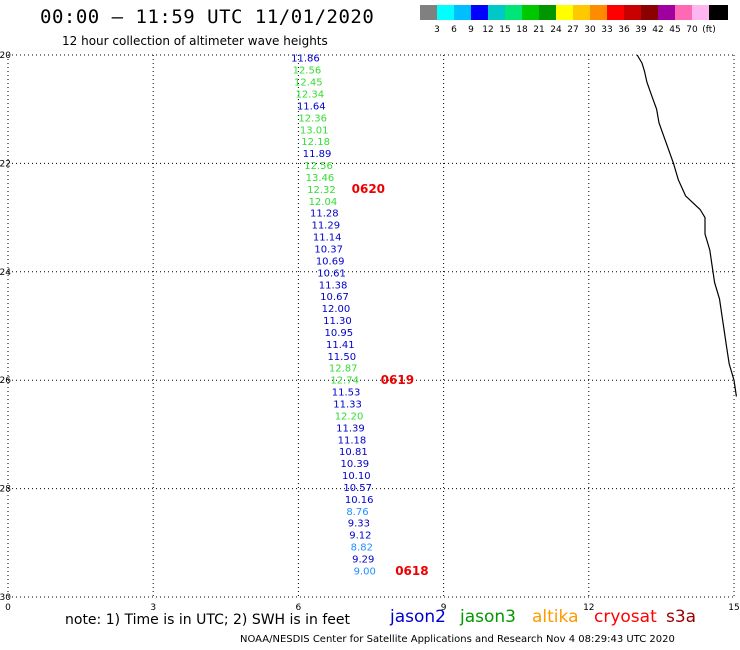  Describe the element at coordinates (349, 416) in the screenshot. I see `wave-height-label: 12.20` at that location.